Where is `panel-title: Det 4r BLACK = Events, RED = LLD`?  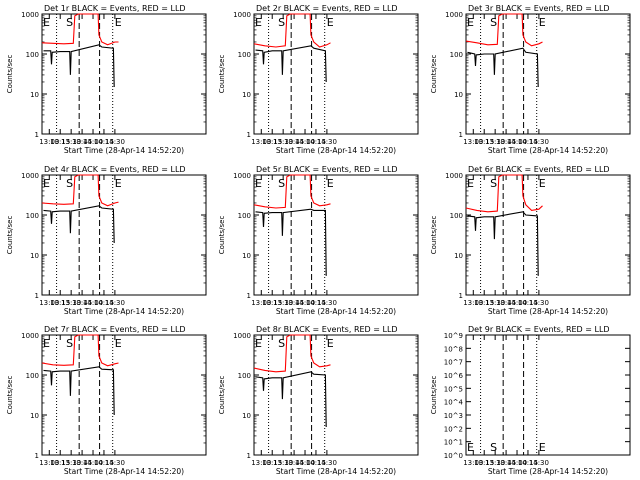
panel-title: Det 4r BLACK = Events, RED = LLD is located at coordinates (115, 169).